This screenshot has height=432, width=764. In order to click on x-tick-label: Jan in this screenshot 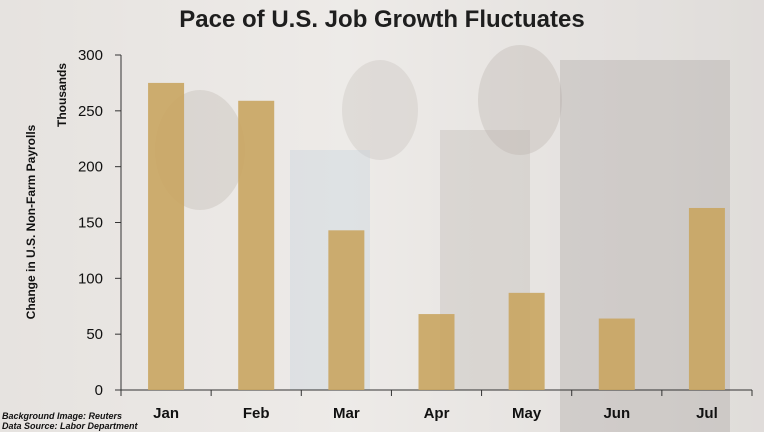, I will do `click(166, 413)`.